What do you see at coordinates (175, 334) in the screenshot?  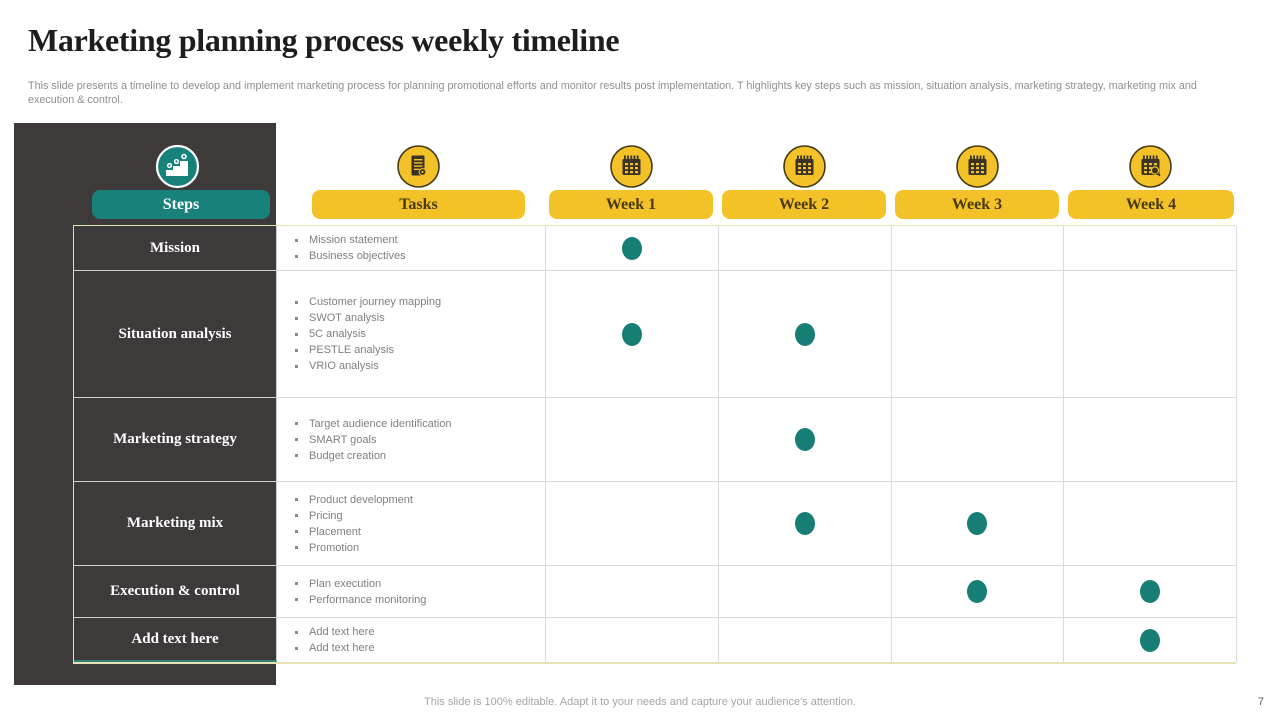 I see `step-label-cell: Situation analysis` at bounding box center [175, 334].